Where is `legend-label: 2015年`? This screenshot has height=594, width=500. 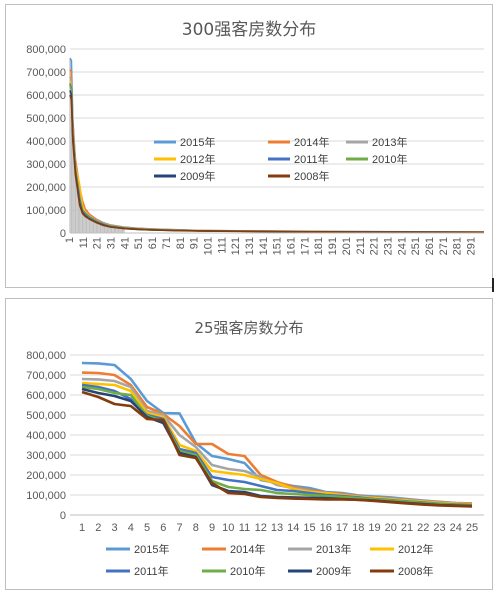 legend-label: 2015年 is located at coordinates (151, 549).